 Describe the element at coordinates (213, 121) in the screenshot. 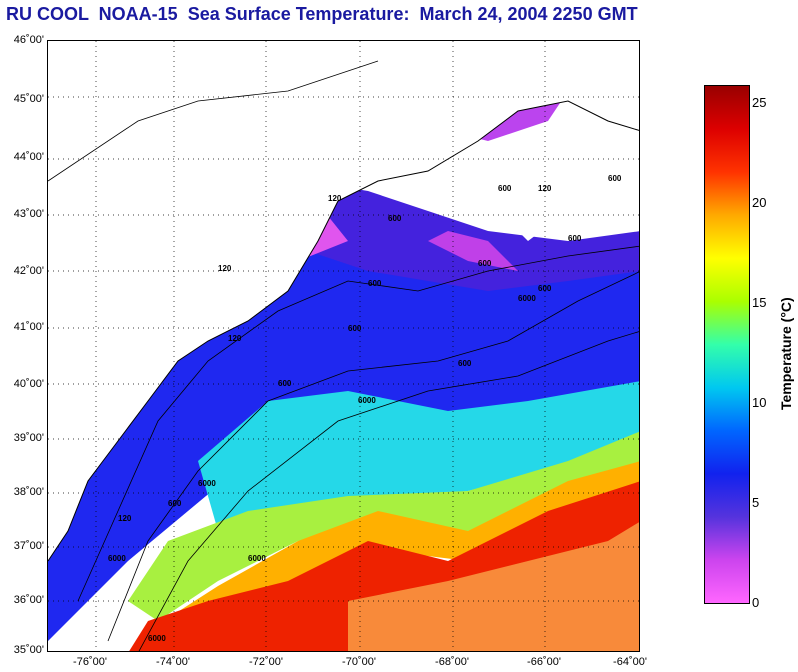

I see `state-border` at that location.